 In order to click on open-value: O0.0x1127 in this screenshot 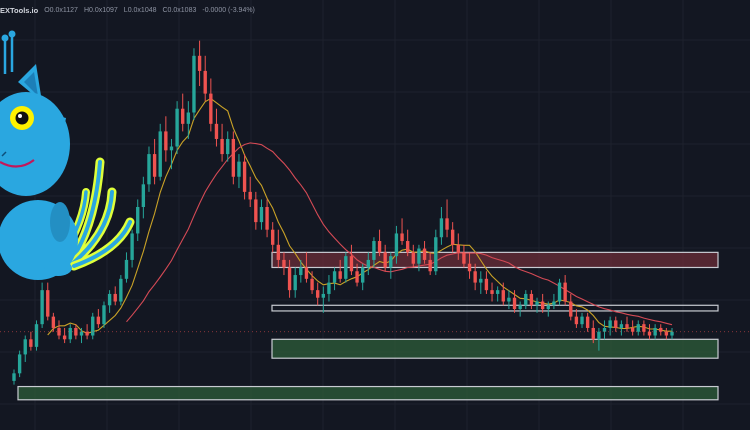, I will do `click(61, 10)`.